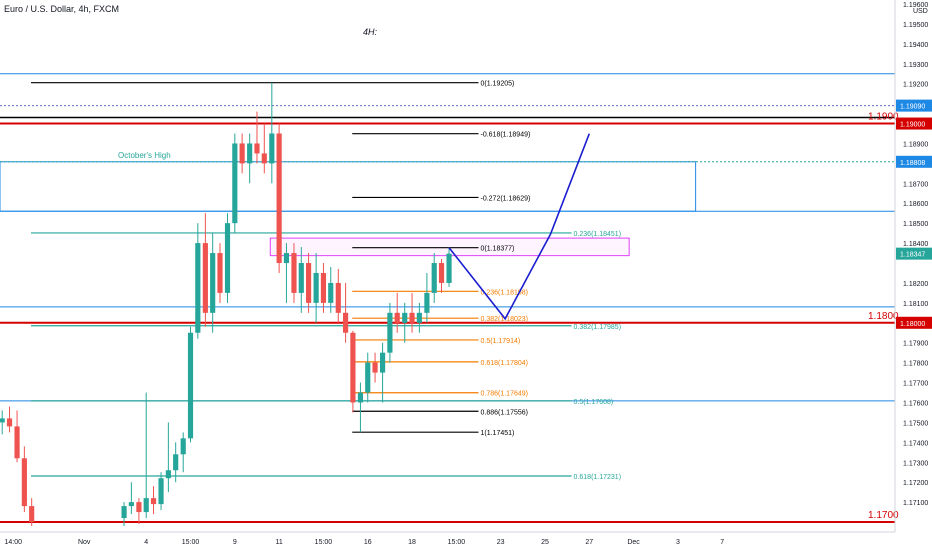 This screenshot has width=932, height=555. What do you see at coordinates (348, 186) in the screenshot?
I see `octobers-high-box` at bounding box center [348, 186].